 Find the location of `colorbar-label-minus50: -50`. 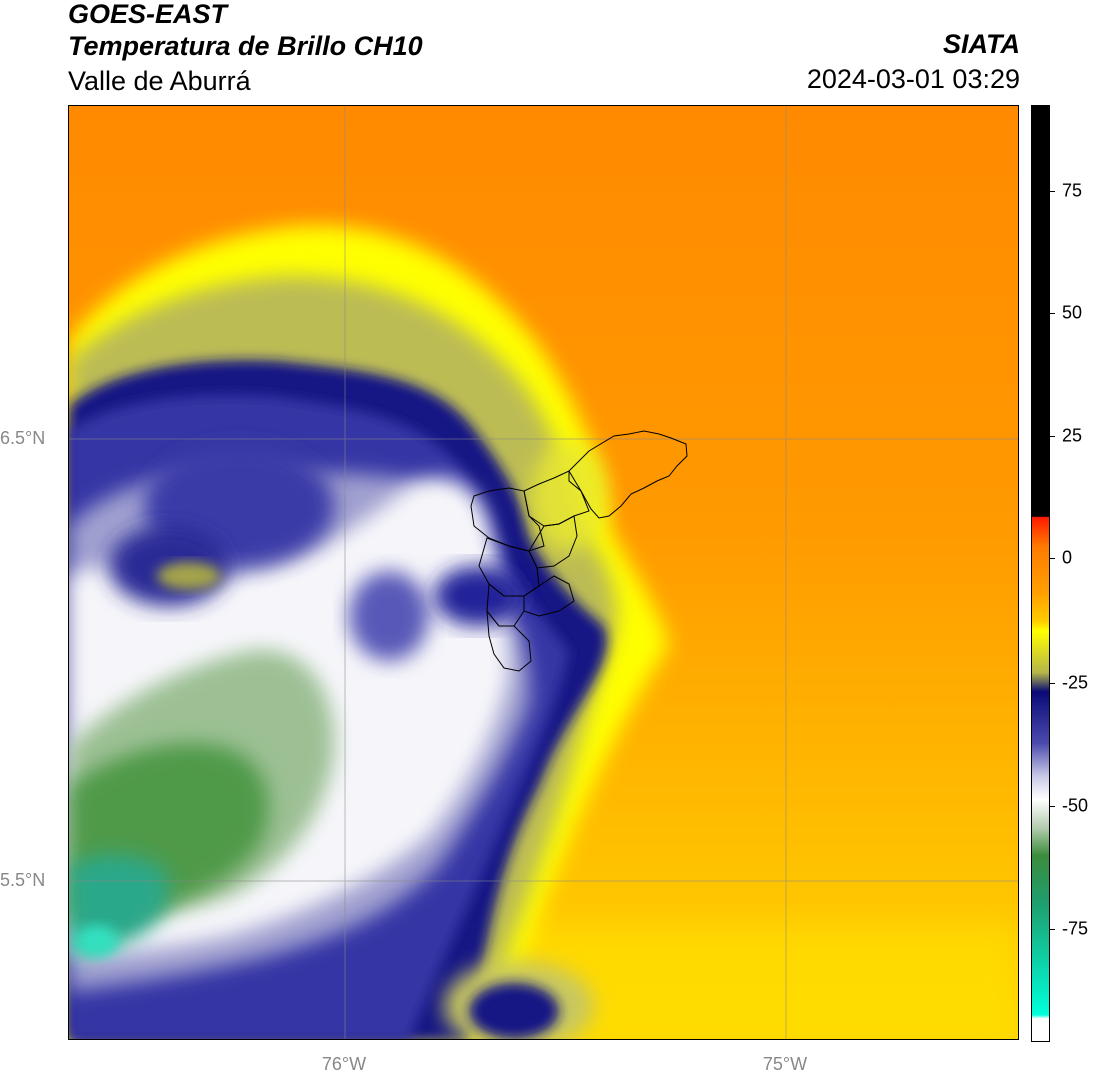

colorbar-label-minus50: -50 is located at coordinates (1075, 805).